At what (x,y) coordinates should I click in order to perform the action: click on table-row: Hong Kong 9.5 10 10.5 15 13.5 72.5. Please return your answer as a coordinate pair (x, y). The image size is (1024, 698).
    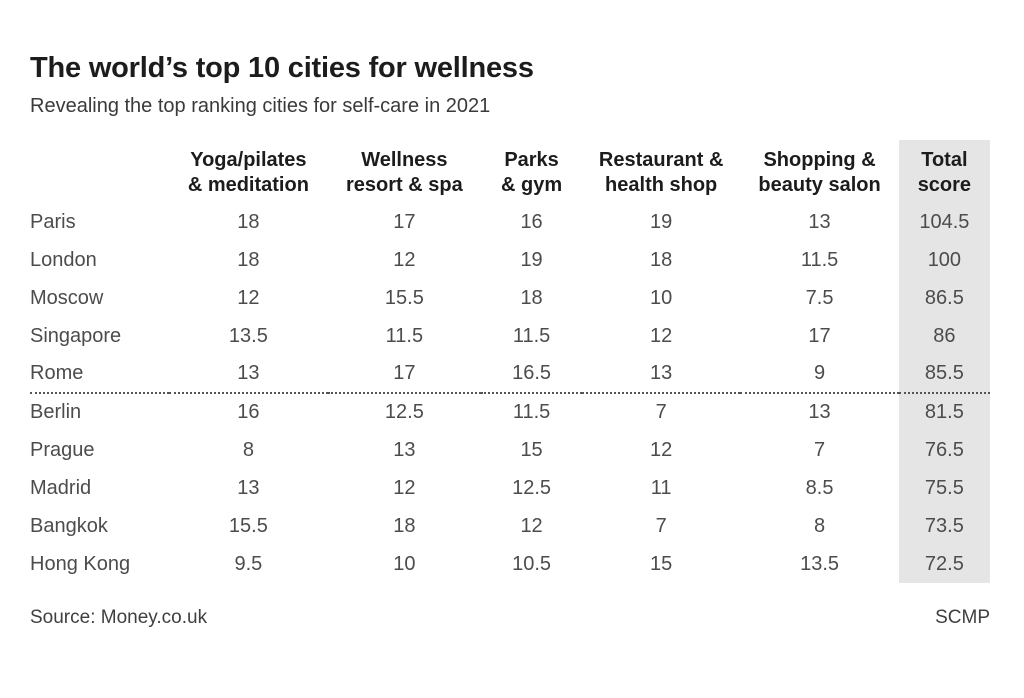
    Looking at the image, I should click on (510, 564).